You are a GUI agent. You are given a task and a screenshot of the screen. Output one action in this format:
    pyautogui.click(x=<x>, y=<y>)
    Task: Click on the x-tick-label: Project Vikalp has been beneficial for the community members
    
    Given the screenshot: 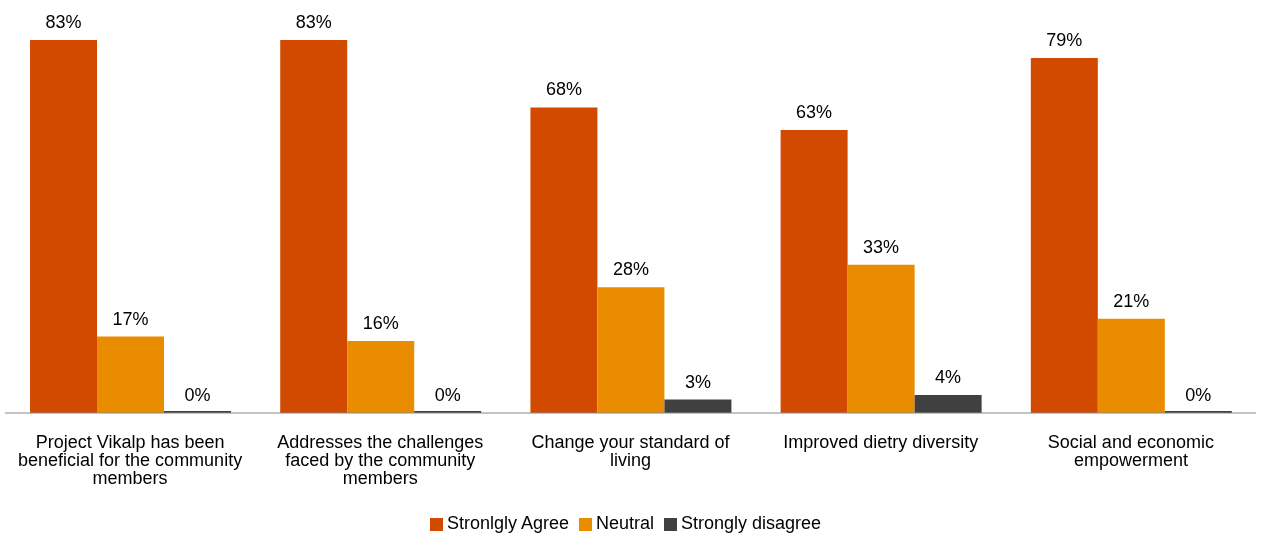 What is the action you would take?
    pyautogui.click(x=130, y=459)
    